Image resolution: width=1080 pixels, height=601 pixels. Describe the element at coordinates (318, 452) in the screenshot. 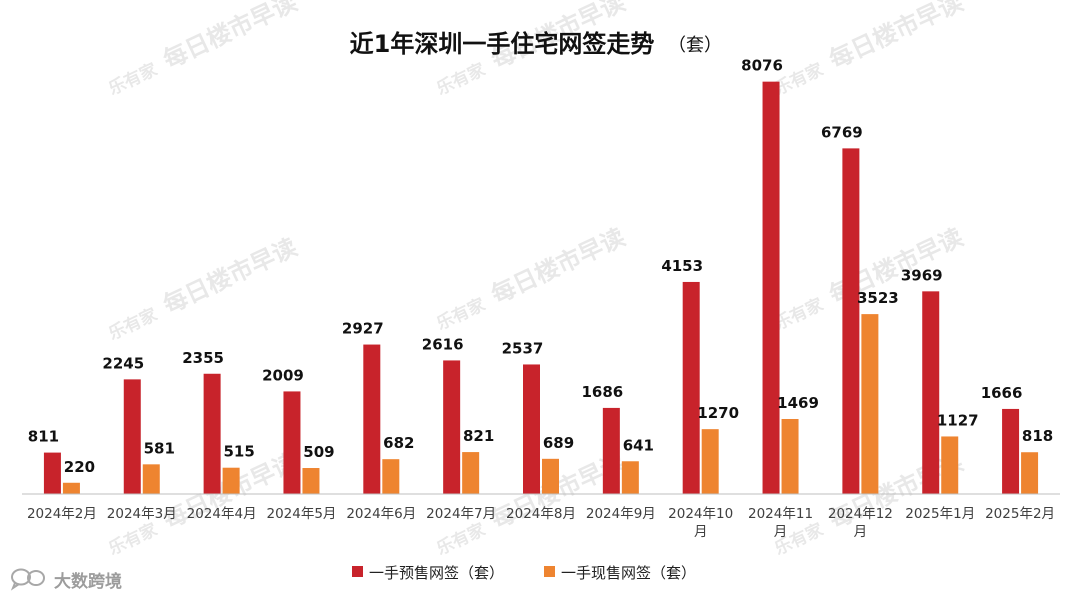

I see `data-label-existing: 509` at that location.